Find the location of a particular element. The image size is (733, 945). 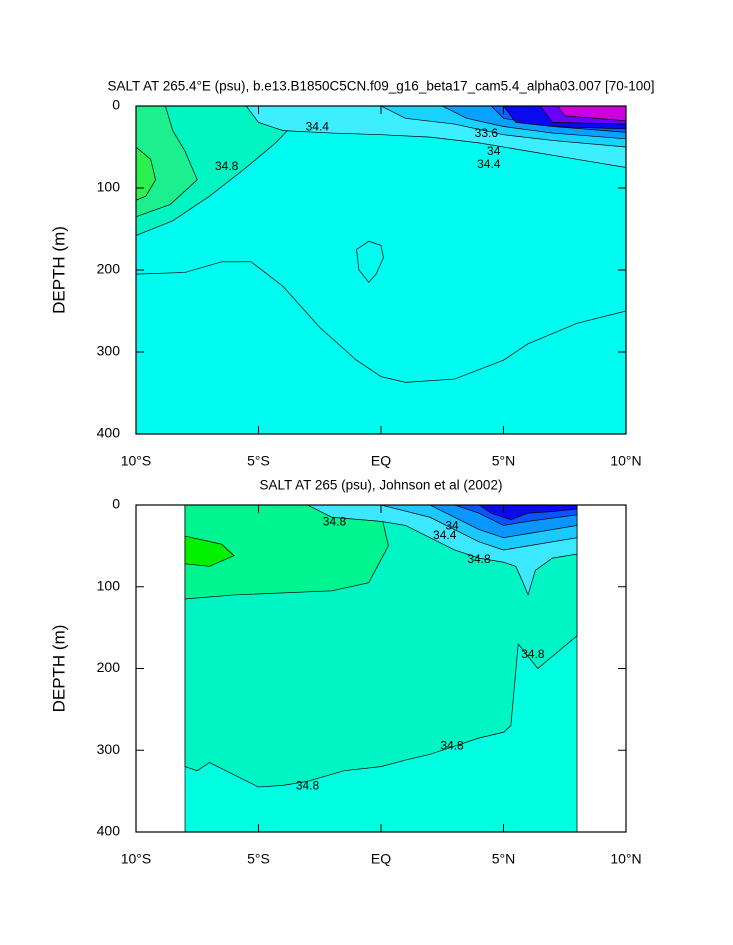

contour-label: 33.6 is located at coordinates (487, 133).